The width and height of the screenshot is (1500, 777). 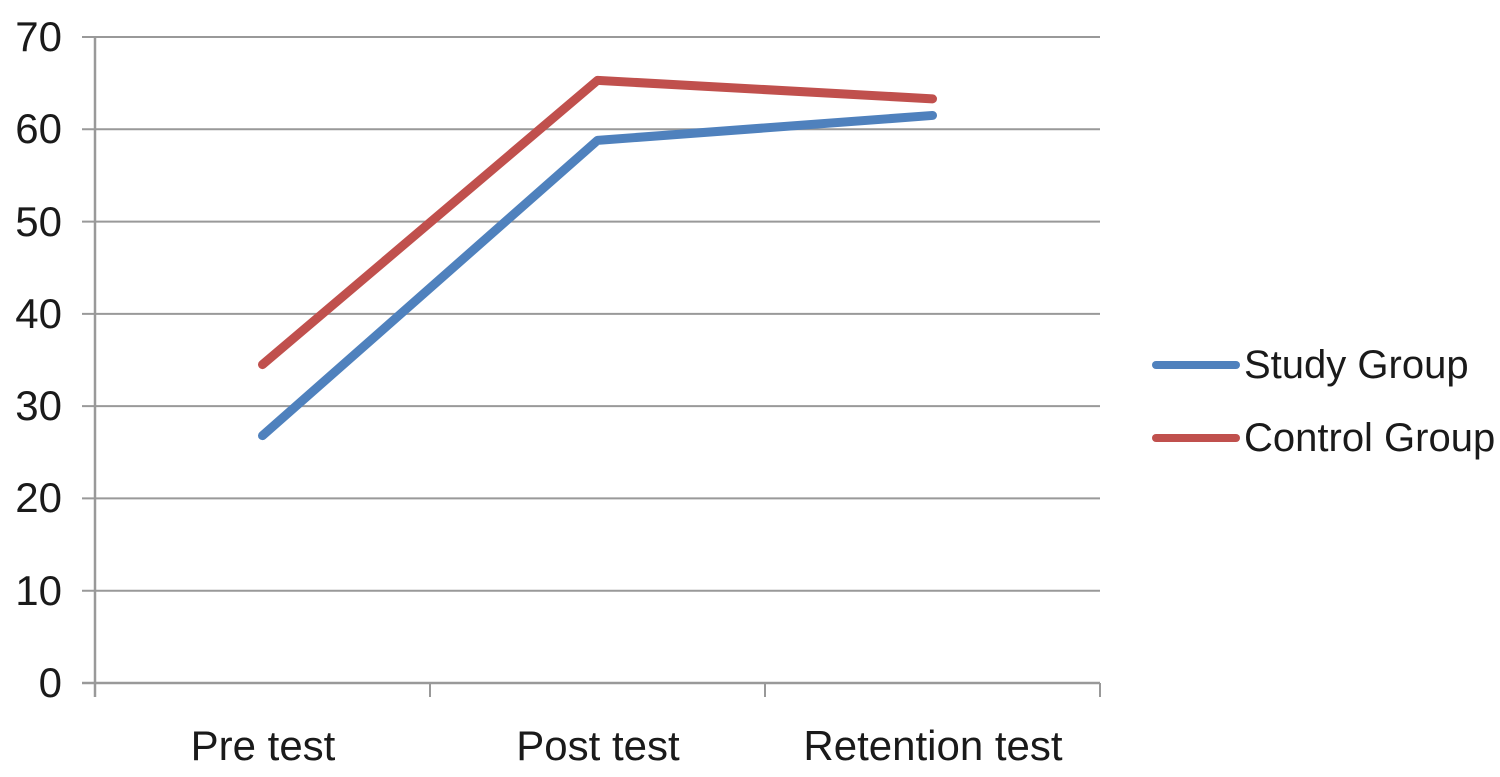 What do you see at coordinates (38, 590) in the screenshot?
I see `y-tick-label: 10` at bounding box center [38, 590].